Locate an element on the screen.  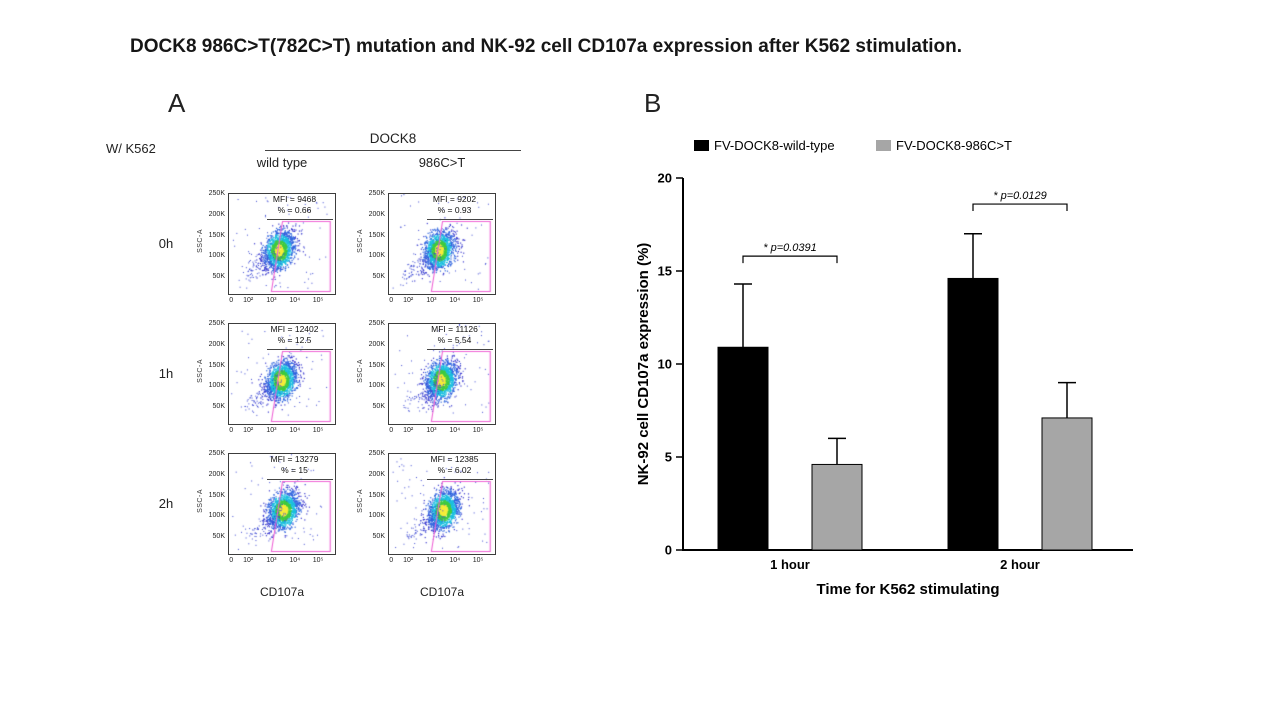
mfi-annotation: MFI = 11126% = 5.54 is located at coordinates (454, 335).